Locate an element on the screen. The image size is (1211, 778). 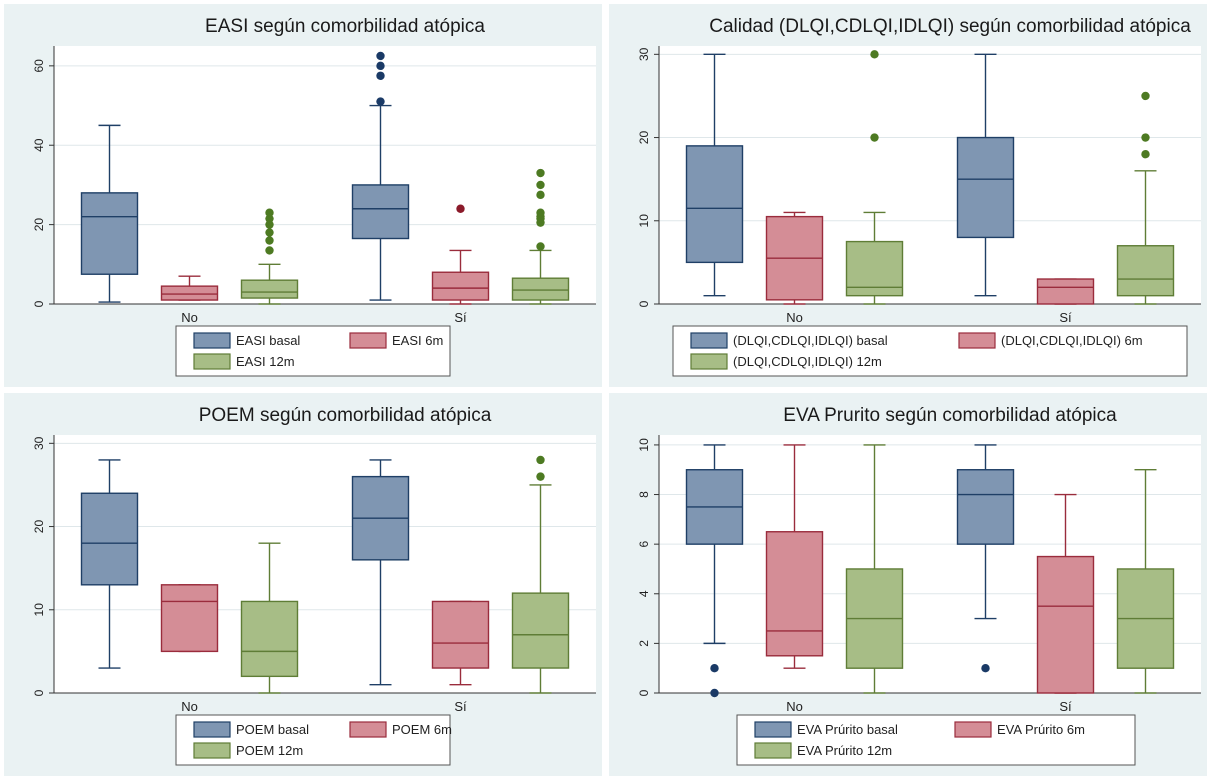
y-tick-label: 6 is located at coordinates (644, 543).